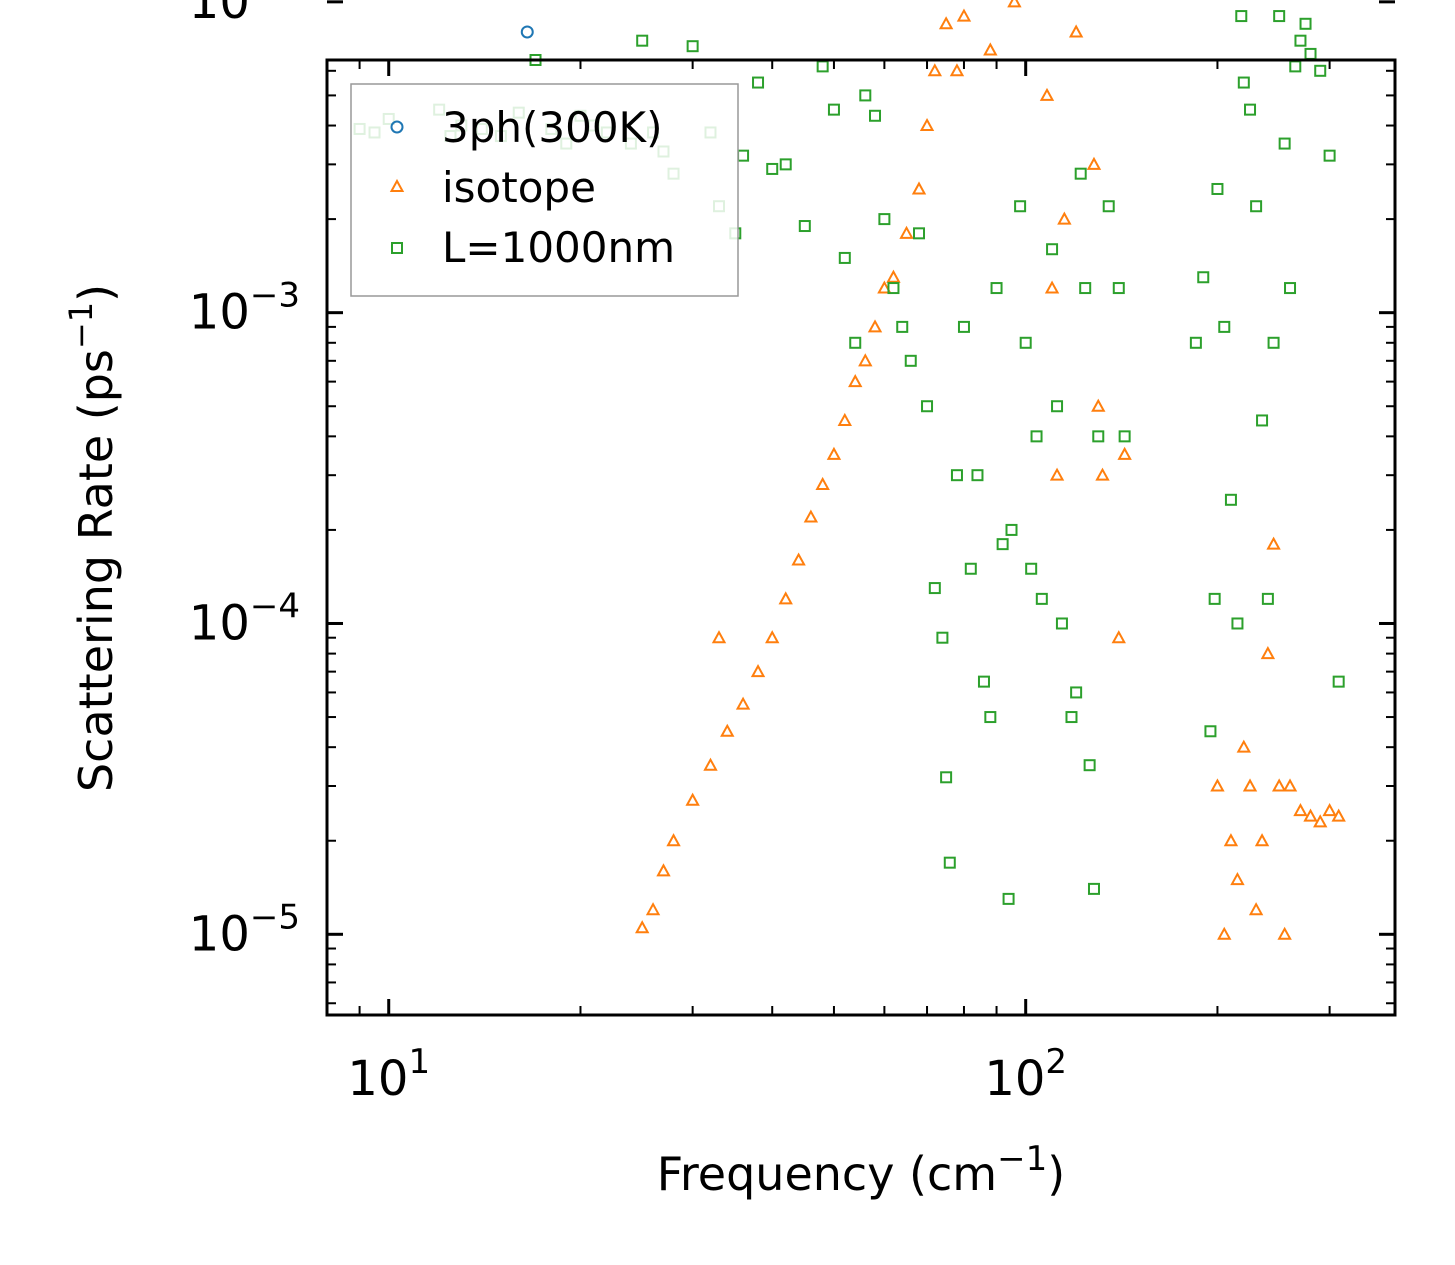 The height and width of the screenshot is (1265, 1455). I want to click on y-axis-label-end: ), so click(96, 293).